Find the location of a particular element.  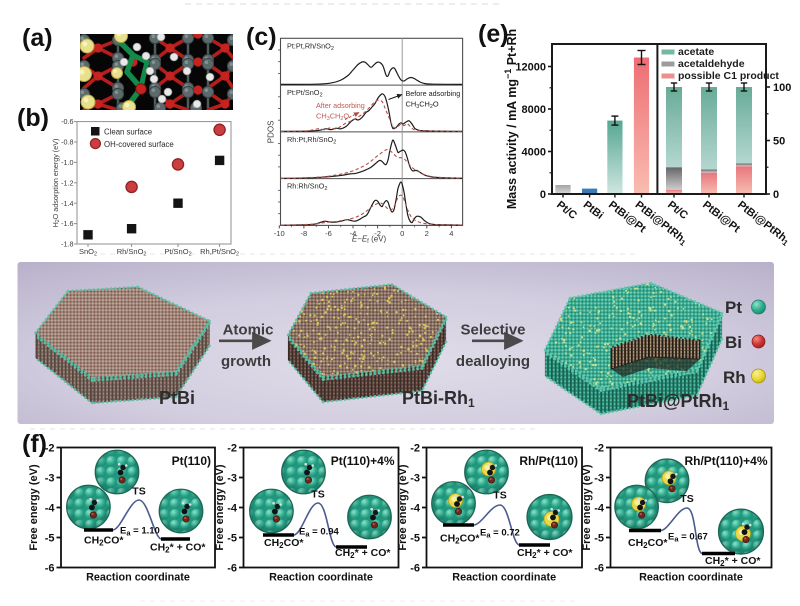

svg-text: 8000 is located at coordinates (534, 110).